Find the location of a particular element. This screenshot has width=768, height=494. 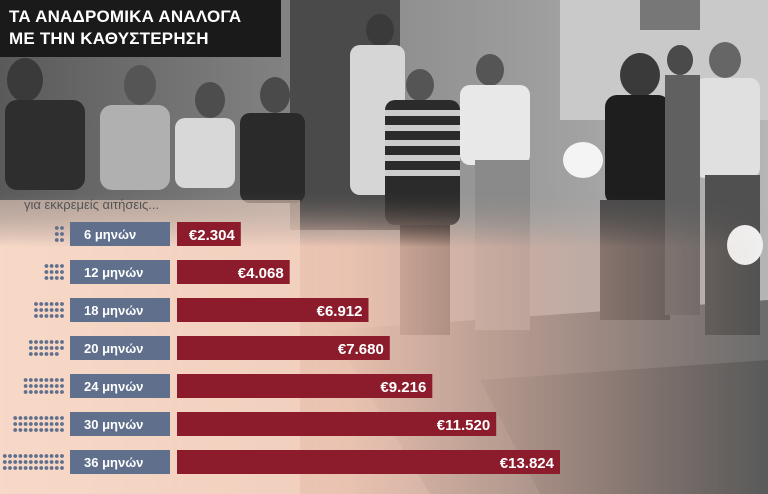

category-label: 36 μηνών is located at coordinates (113, 462).